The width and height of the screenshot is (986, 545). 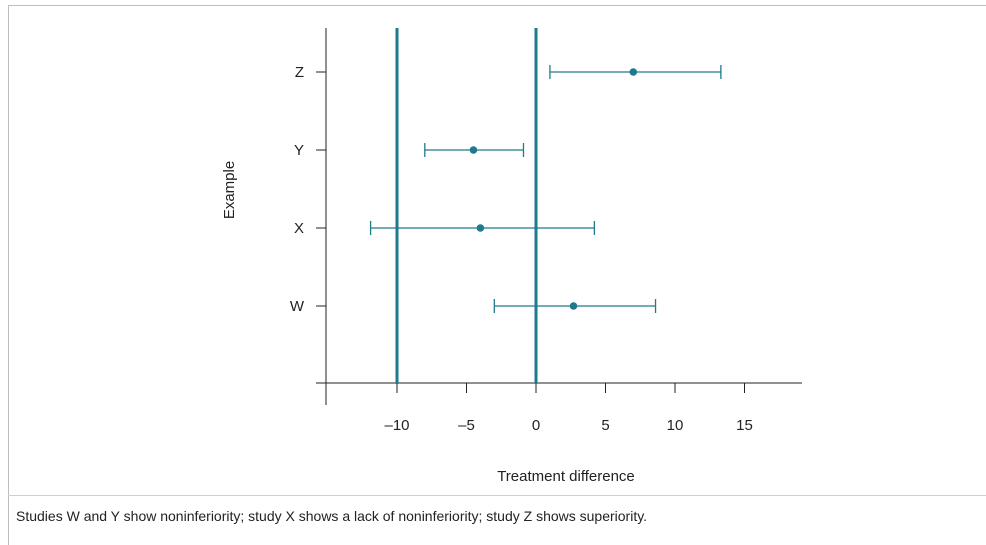 What do you see at coordinates (297, 306) in the screenshot?
I see `y-tick-label: W` at bounding box center [297, 306].